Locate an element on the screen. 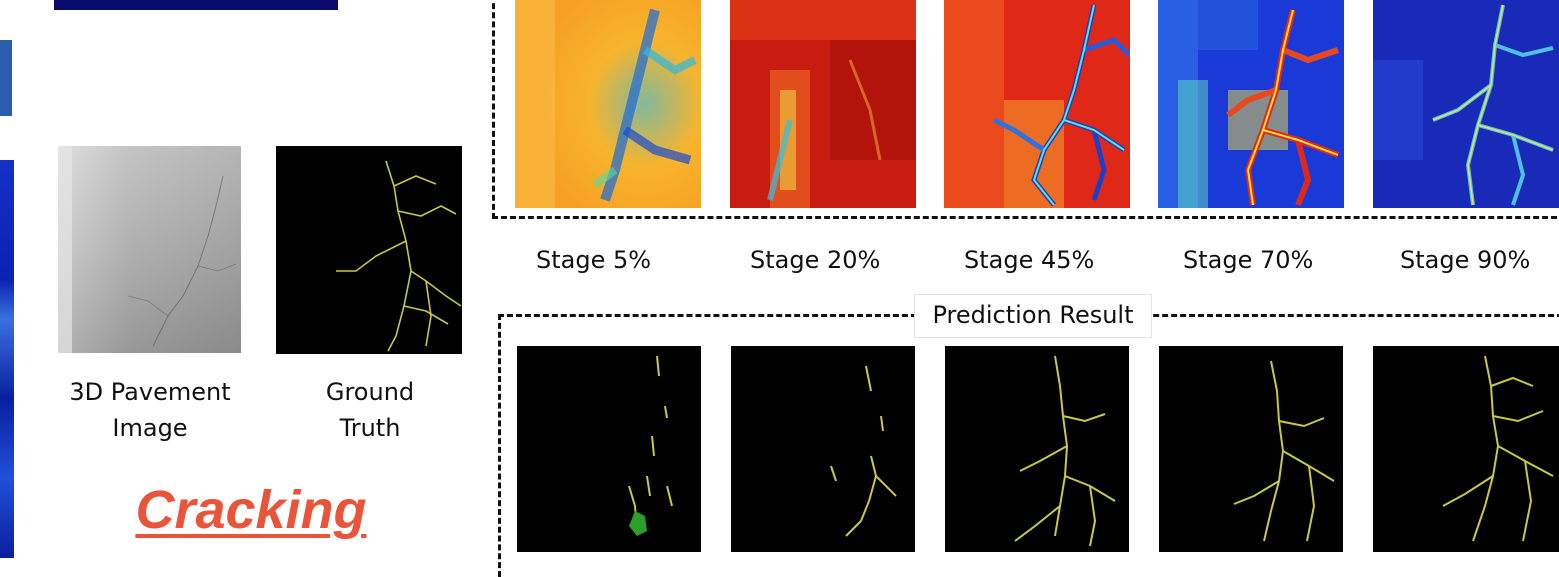  left-edge-heatmap-strip is located at coordinates (7, 359).